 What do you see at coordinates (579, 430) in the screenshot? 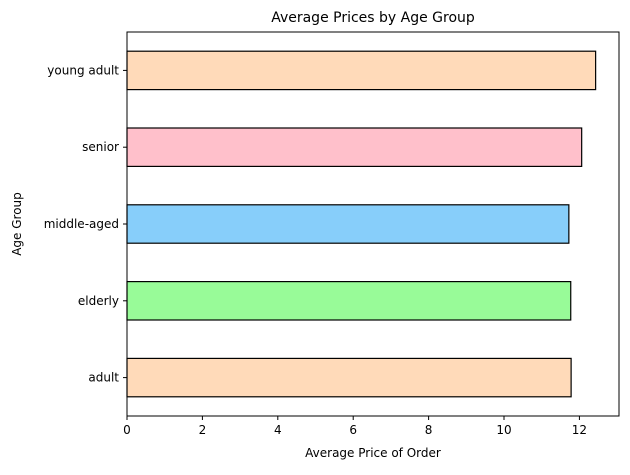
I see `x-tick-label: 12` at bounding box center [579, 430].